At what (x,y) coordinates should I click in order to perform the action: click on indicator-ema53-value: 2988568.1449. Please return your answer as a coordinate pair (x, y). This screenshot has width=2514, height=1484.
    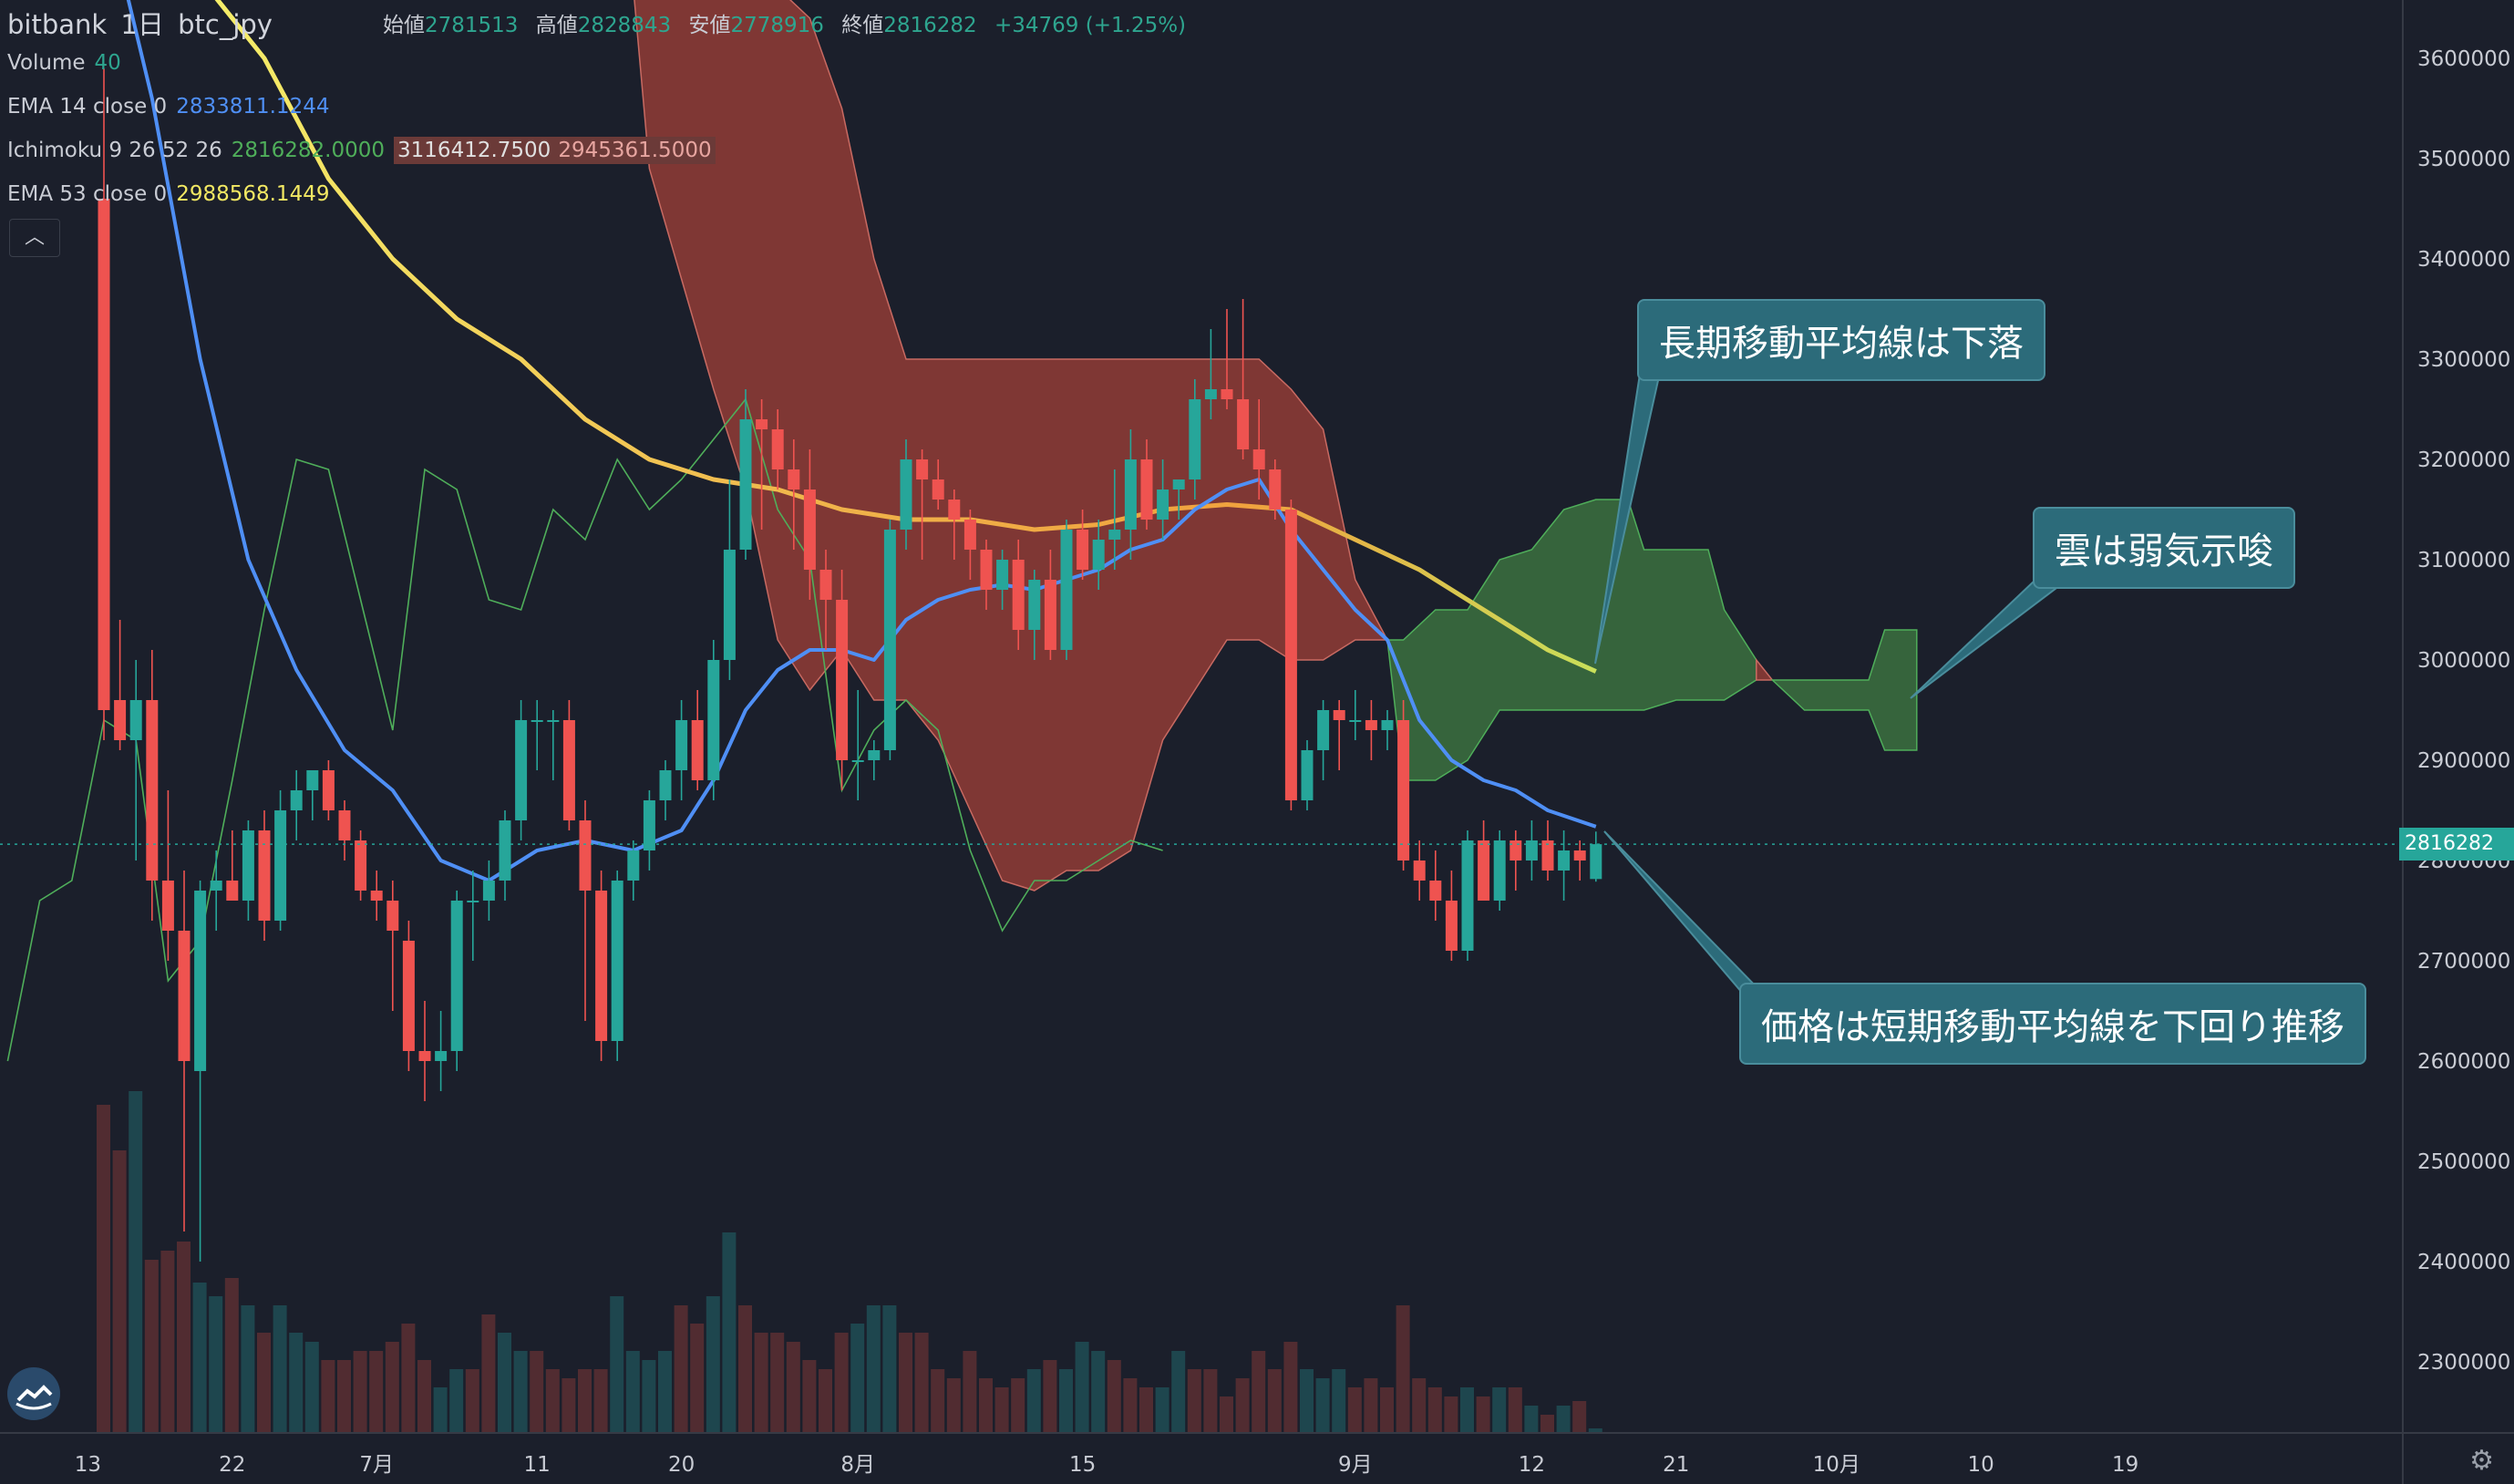
    Looking at the image, I should click on (253, 194).